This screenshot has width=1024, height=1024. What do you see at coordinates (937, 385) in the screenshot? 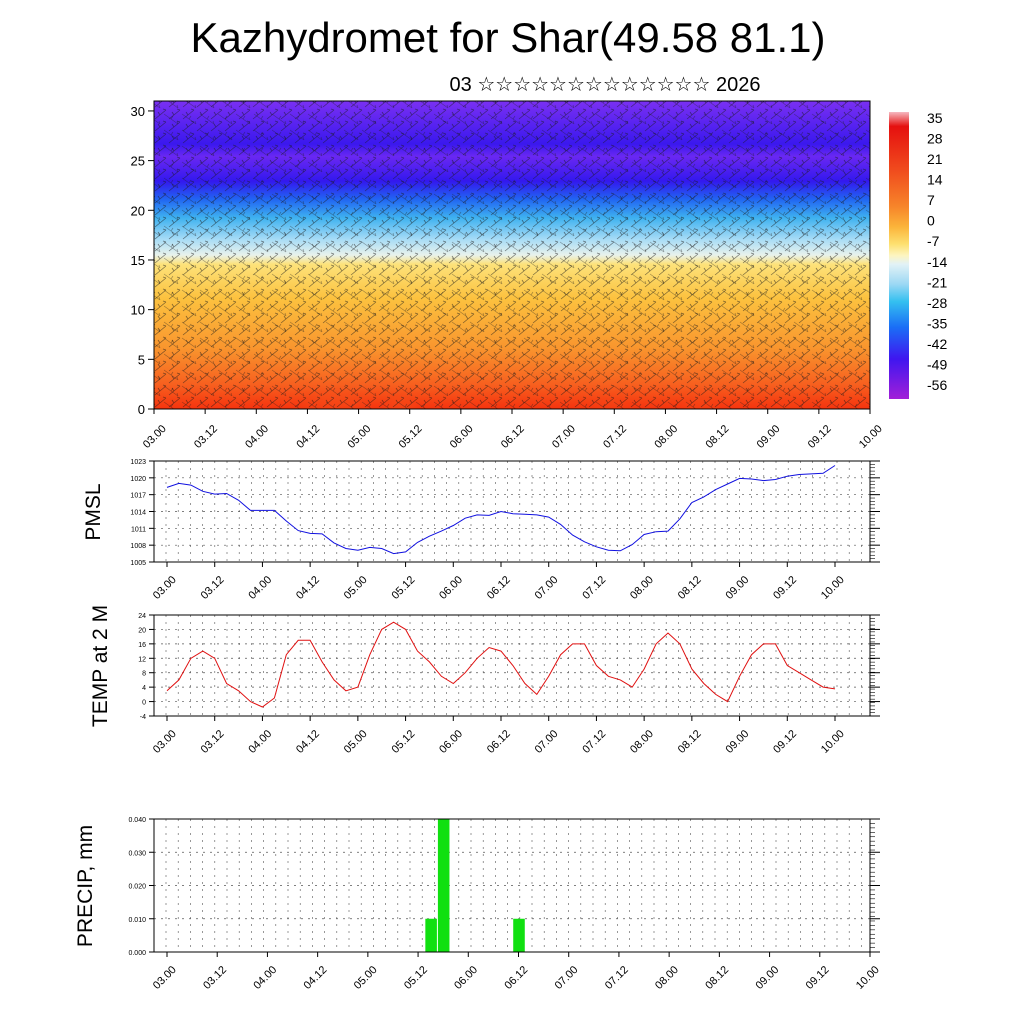
I see `colorbar-label: -56` at bounding box center [937, 385].